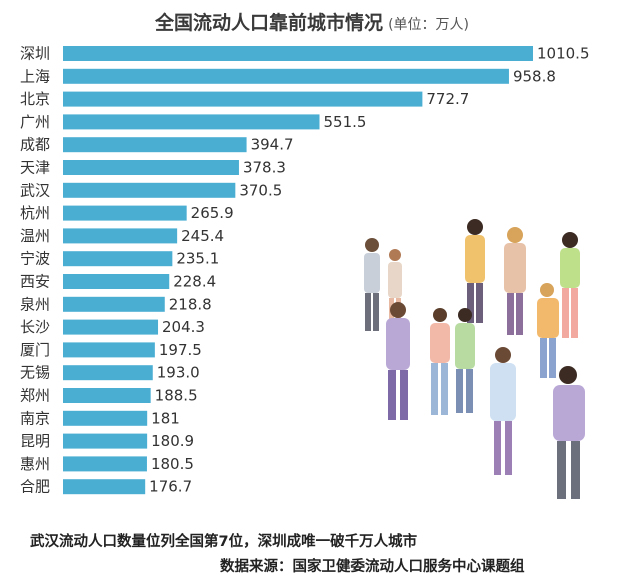 Image resolution: width=624 pixels, height=583 pixels. Describe the element at coordinates (178, 373) in the screenshot. I see `value-label: 193.0` at that location.